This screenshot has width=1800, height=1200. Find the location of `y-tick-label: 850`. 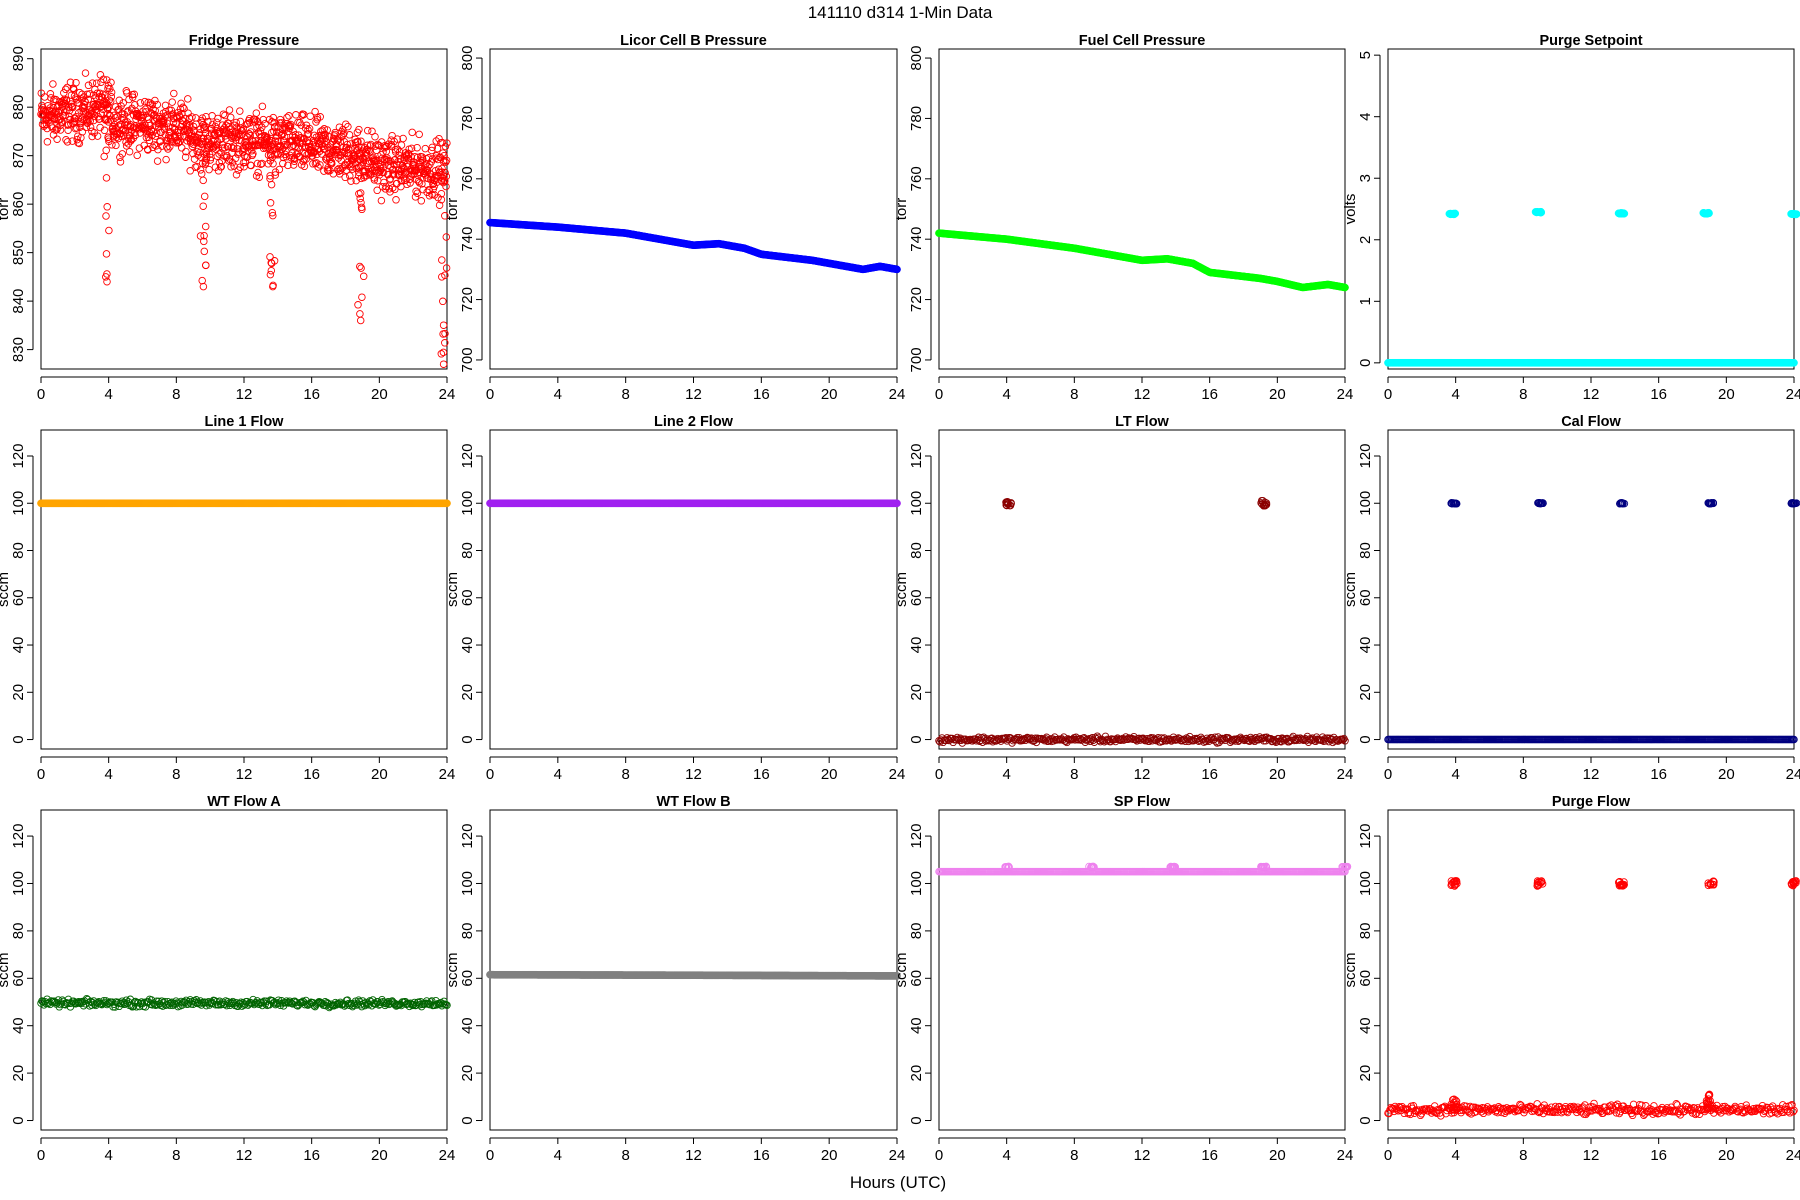

y-tick-label: 850 is located at coordinates (18, 252).